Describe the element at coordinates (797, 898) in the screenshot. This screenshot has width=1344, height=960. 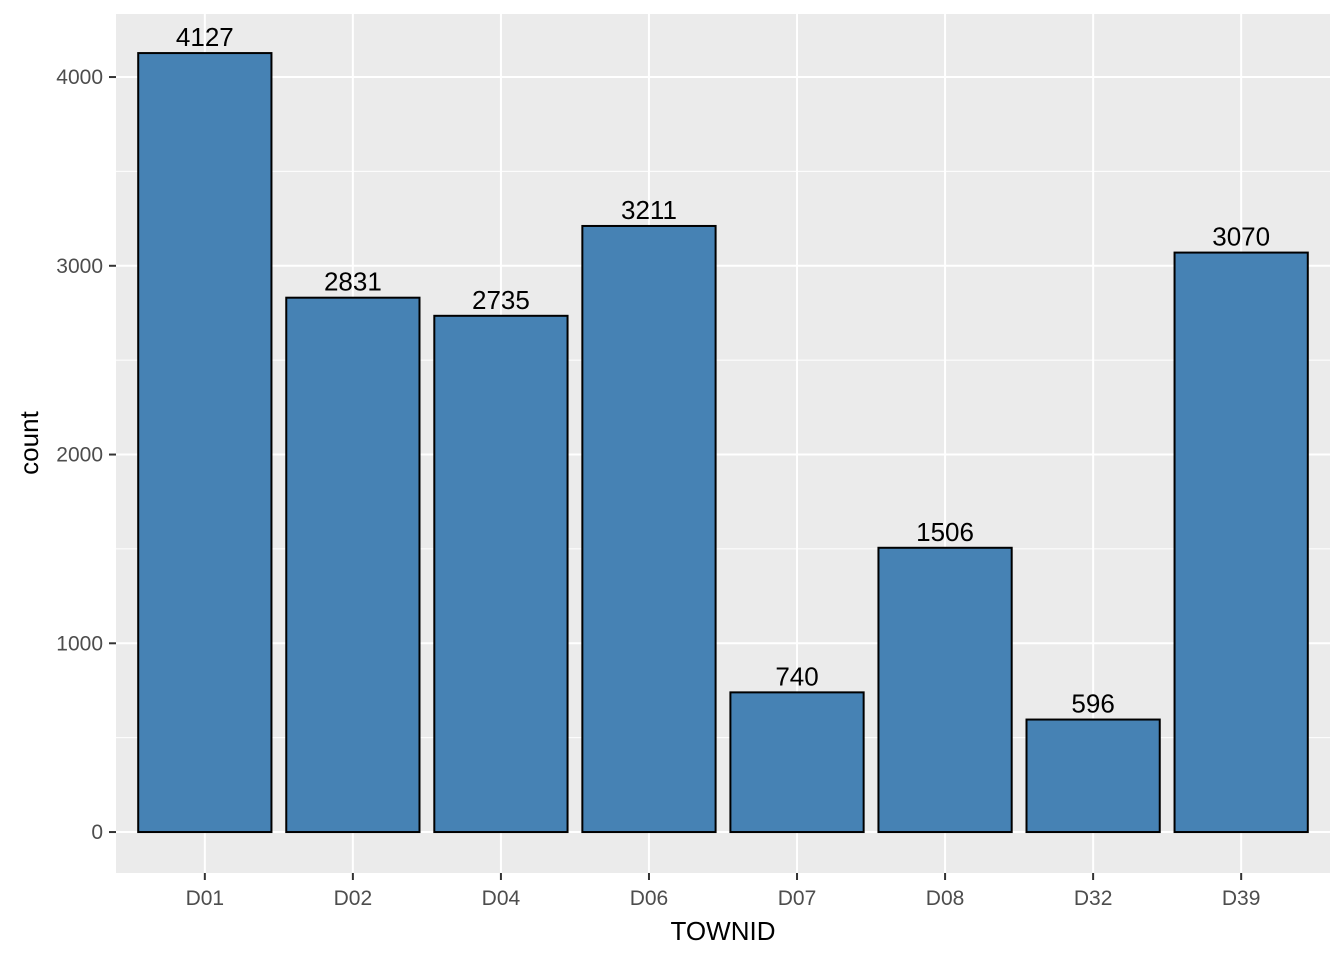
I see `x-tick-label: D07` at that location.